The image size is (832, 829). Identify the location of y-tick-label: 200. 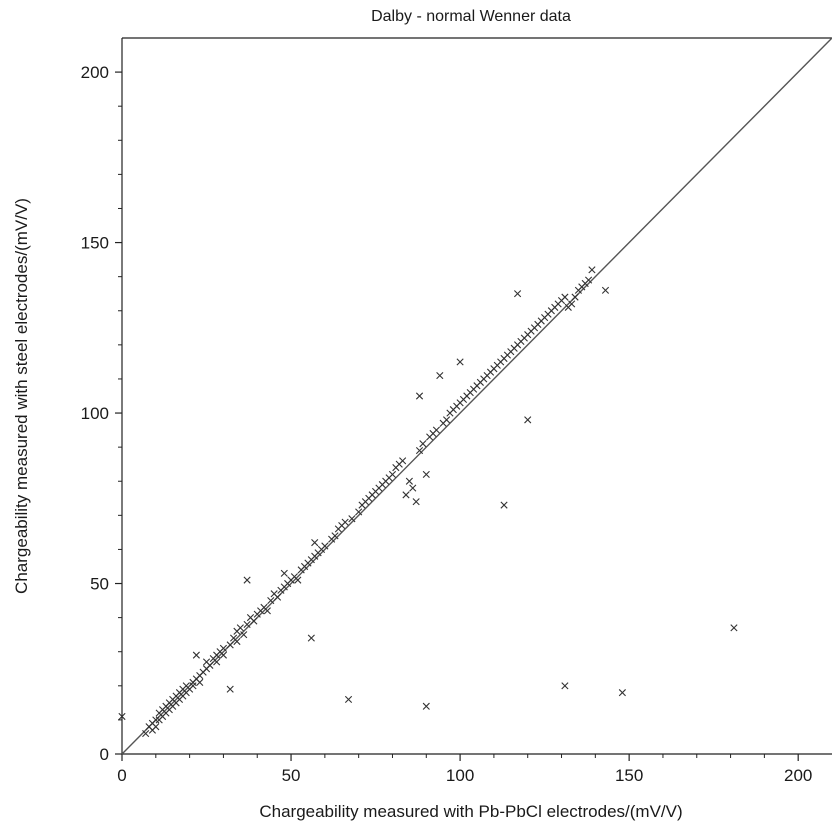
(95, 72).